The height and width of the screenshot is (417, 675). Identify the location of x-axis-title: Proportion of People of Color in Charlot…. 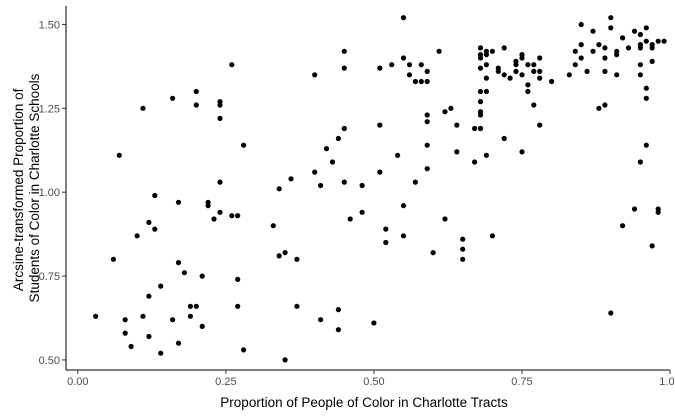
(364, 402).